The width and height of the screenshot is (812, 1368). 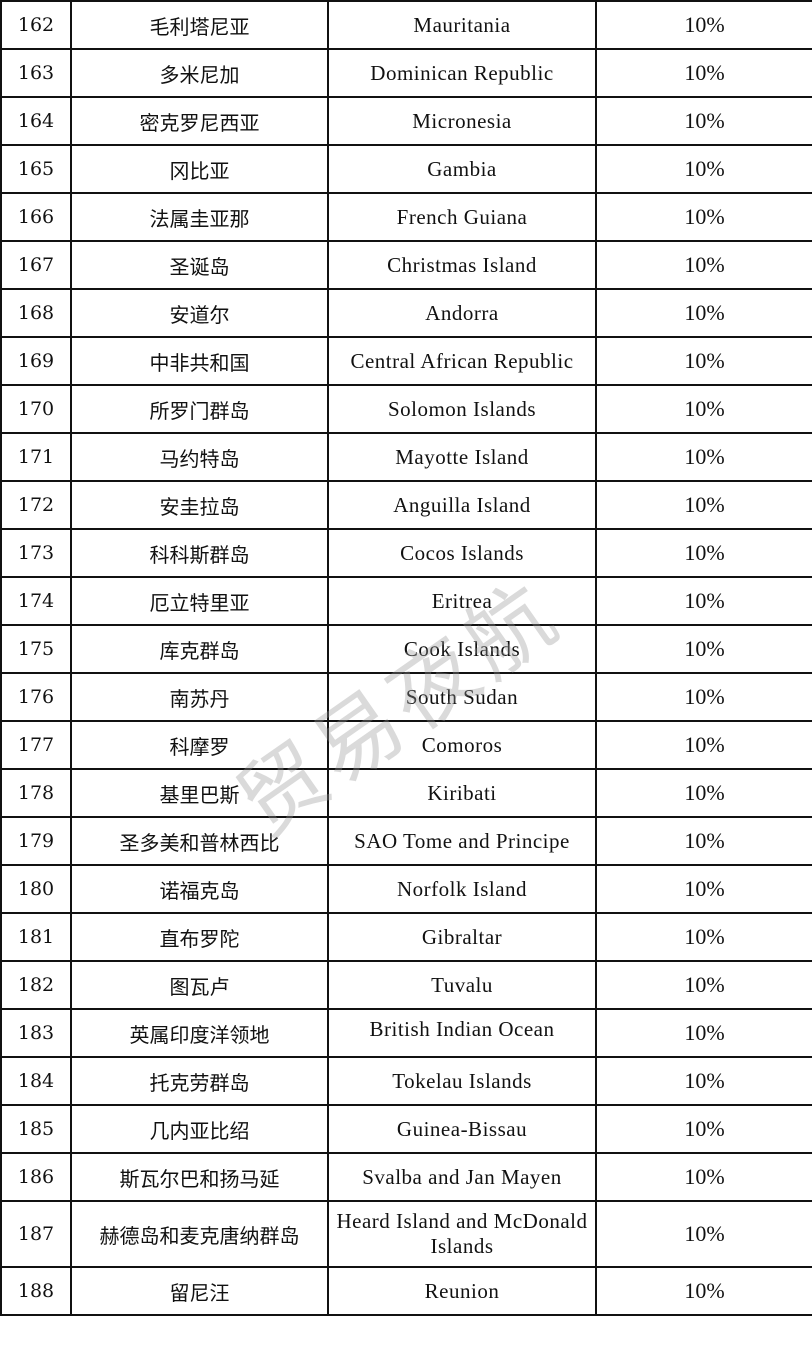 What do you see at coordinates (406, 841) in the screenshot?
I see `table-row: 179 圣多美和普林西比 SAO Tome and Principe 10%` at bounding box center [406, 841].